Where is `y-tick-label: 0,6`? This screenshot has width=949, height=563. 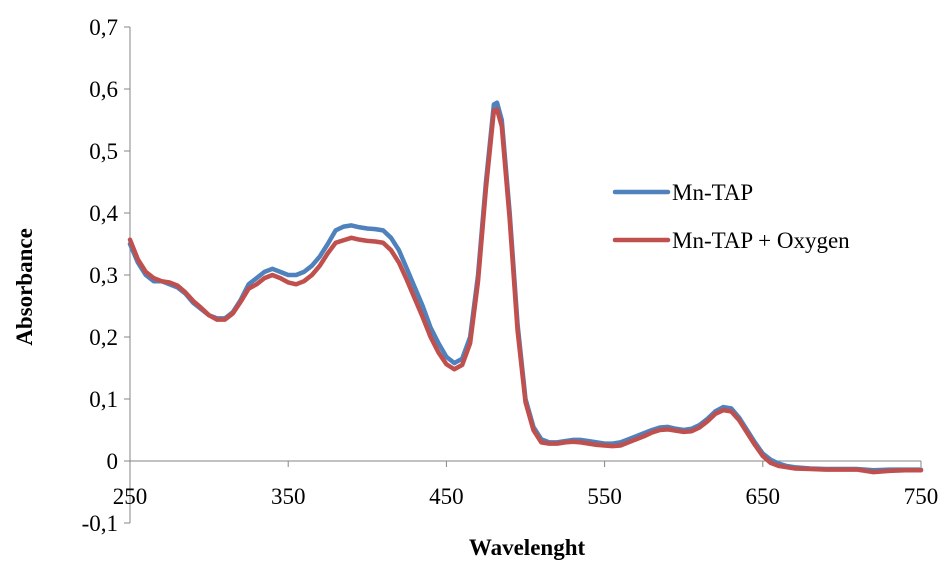 y-tick-label: 0,6 is located at coordinates (103, 89).